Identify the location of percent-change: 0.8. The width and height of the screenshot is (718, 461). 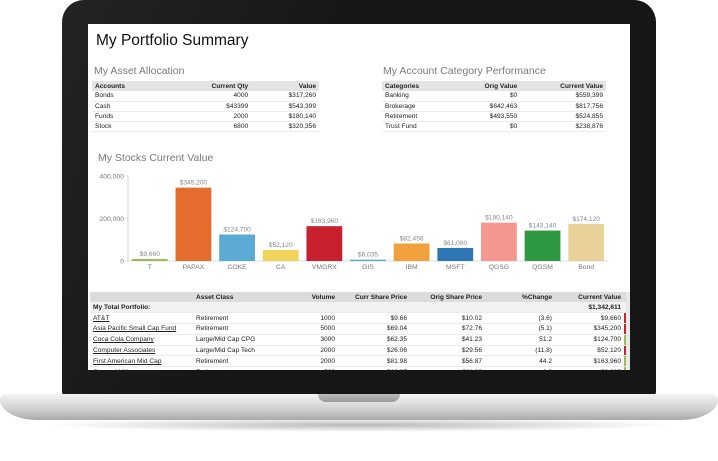
(520, 368).